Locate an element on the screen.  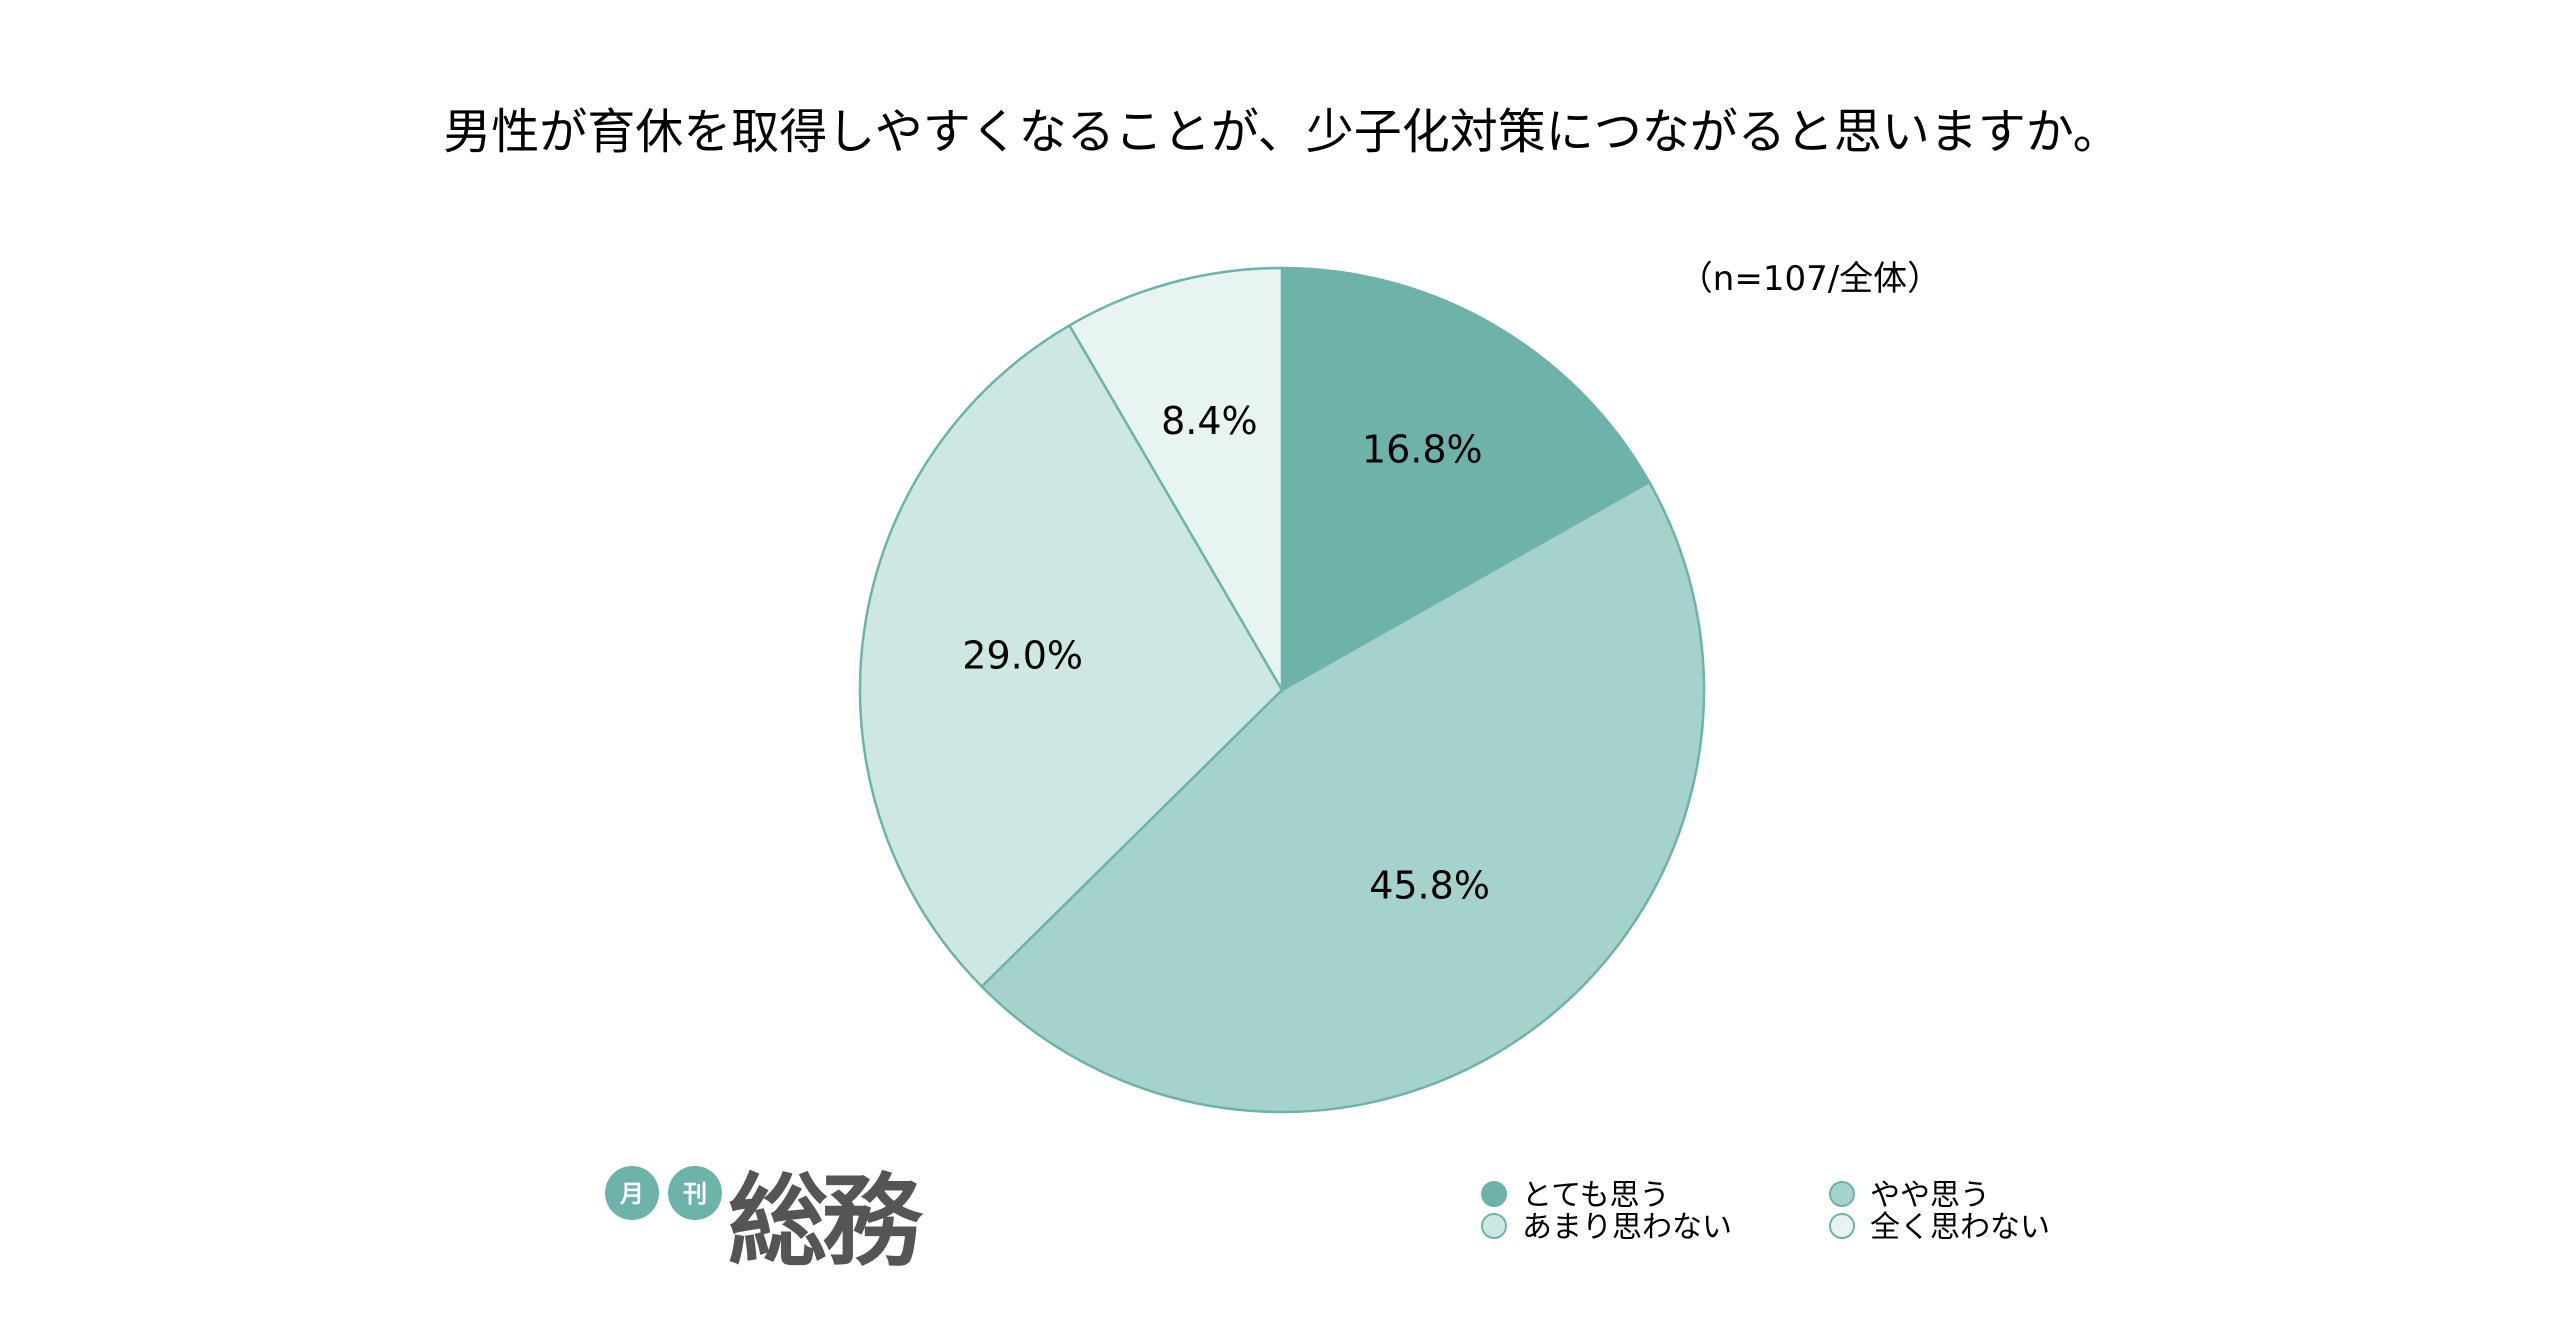
logo-badge-2-text: 刊 is located at coordinates (695, 1194).